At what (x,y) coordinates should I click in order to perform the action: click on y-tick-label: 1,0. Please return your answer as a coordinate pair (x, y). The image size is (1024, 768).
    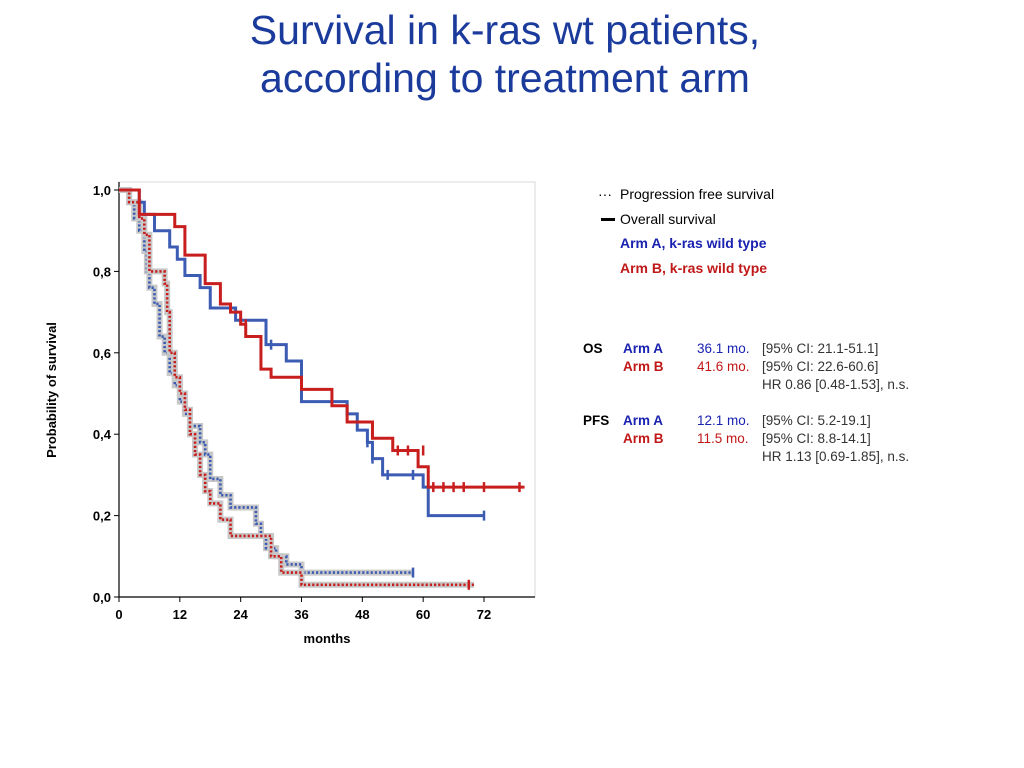
    Looking at the image, I should click on (102, 190).